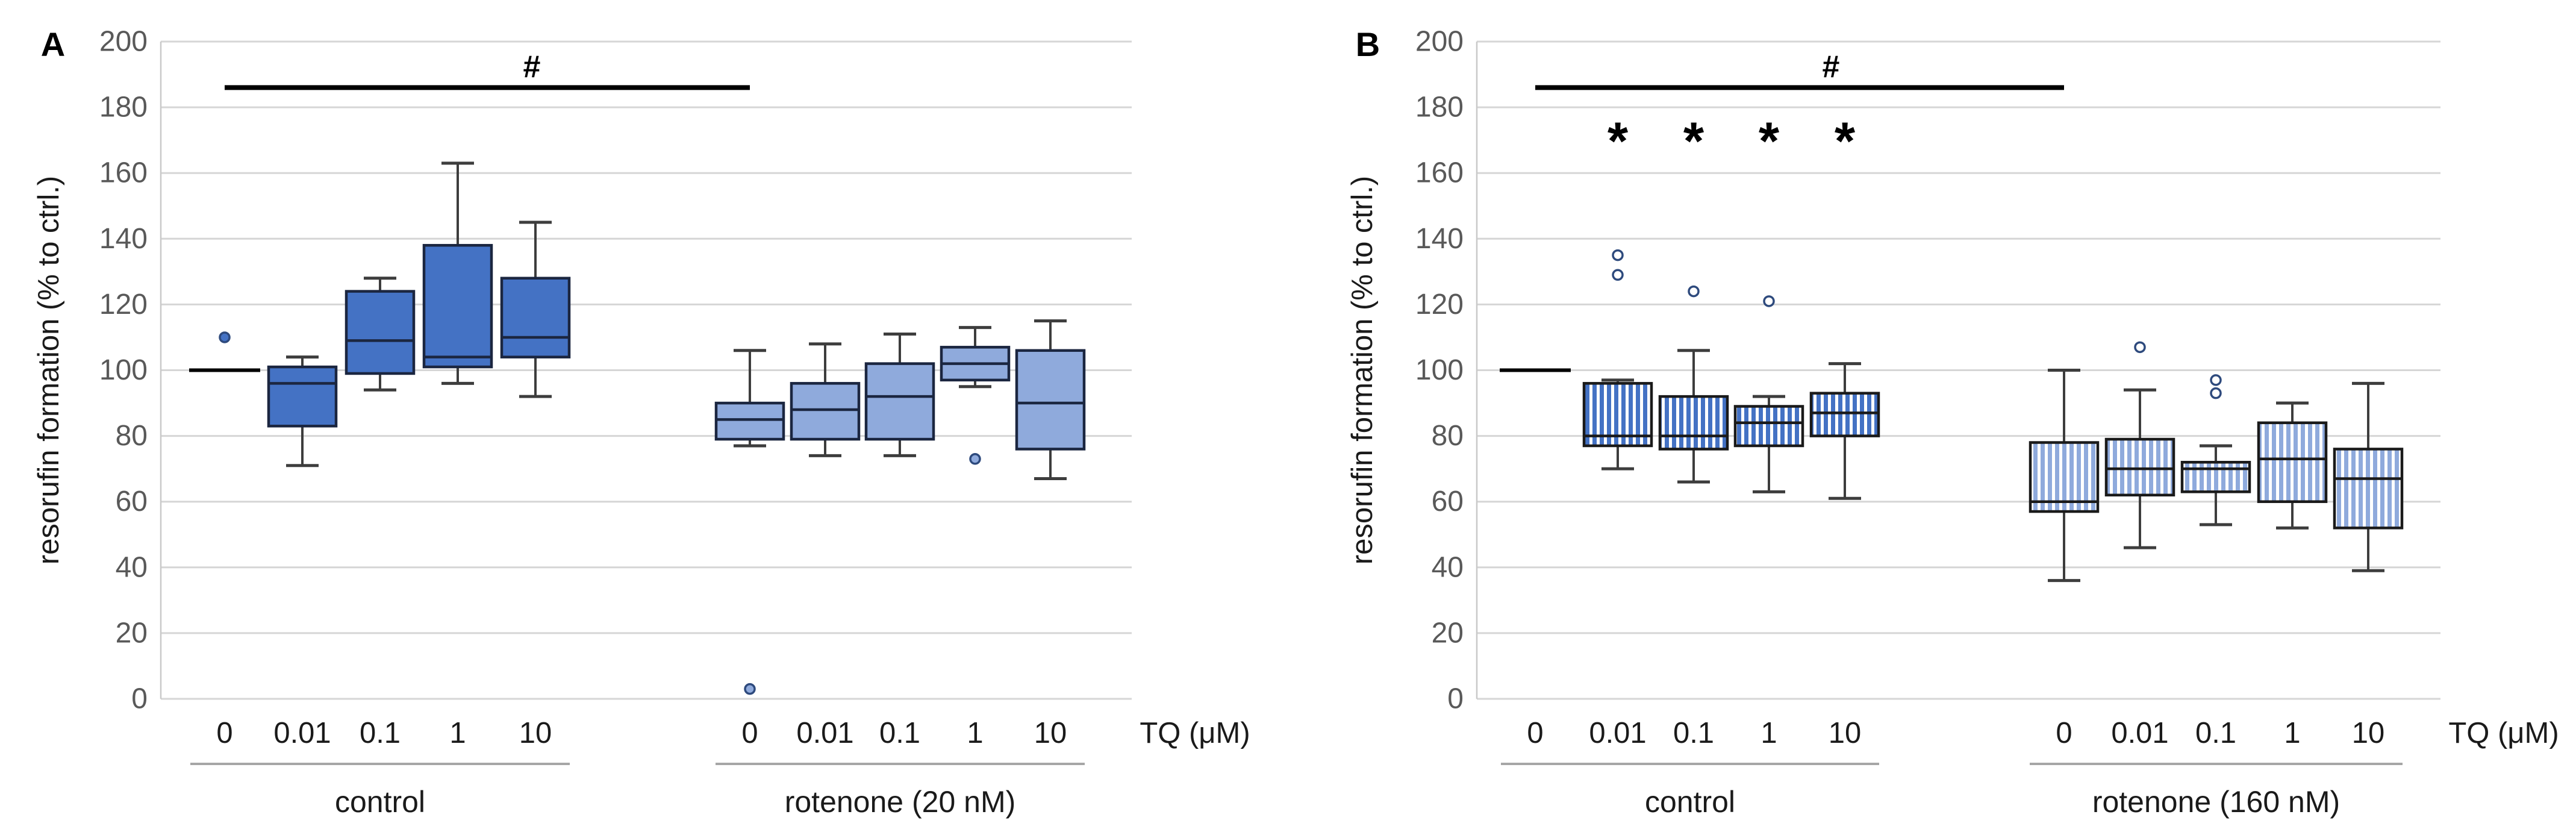  I want to click on y-tick-label: 40, so click(1448, 567).